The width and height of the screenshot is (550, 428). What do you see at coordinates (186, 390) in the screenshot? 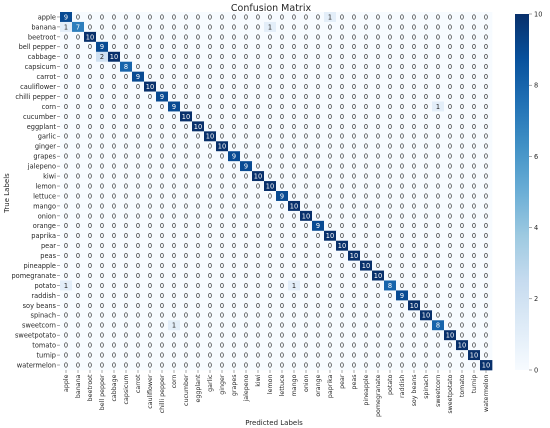
I see `x-tick-label: cucumber` at bounding box center [186, 390].